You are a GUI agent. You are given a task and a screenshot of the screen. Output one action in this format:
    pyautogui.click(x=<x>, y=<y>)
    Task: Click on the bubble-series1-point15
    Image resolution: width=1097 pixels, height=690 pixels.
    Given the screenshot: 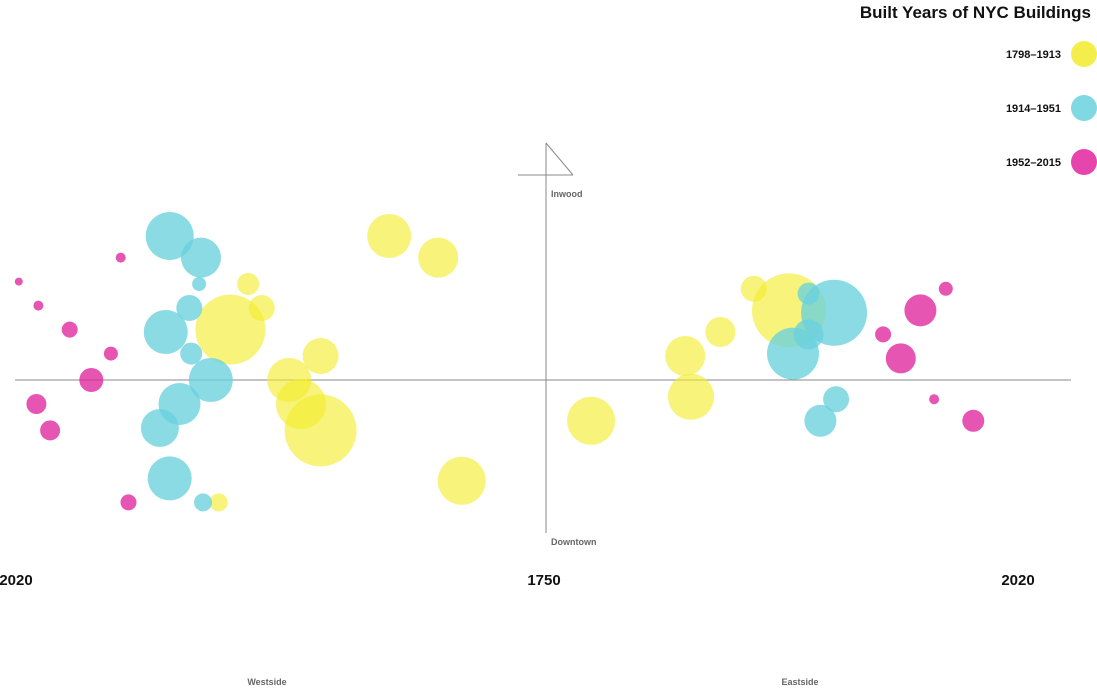 What is the action you would take?
    pyautogui.click(x=836, y=399)
    